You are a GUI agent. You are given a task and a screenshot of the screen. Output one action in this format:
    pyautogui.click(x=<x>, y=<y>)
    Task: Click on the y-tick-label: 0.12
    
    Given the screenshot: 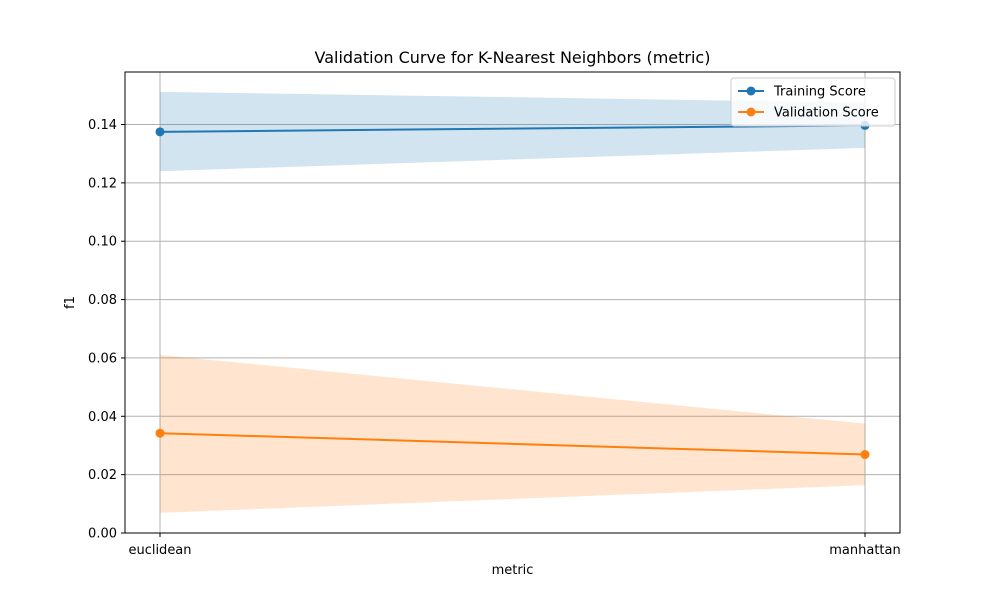 What is the action you would take?
    pyautogui.click(x=102, y=183)
    